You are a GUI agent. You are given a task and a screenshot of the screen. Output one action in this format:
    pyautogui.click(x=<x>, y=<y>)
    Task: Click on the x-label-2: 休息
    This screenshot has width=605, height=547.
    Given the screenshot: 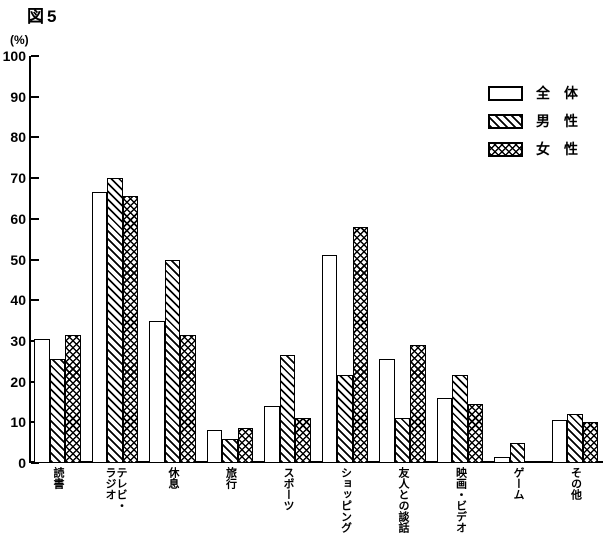 What is the action you would take?
    pyautogui.click(x=172, y=478)
    